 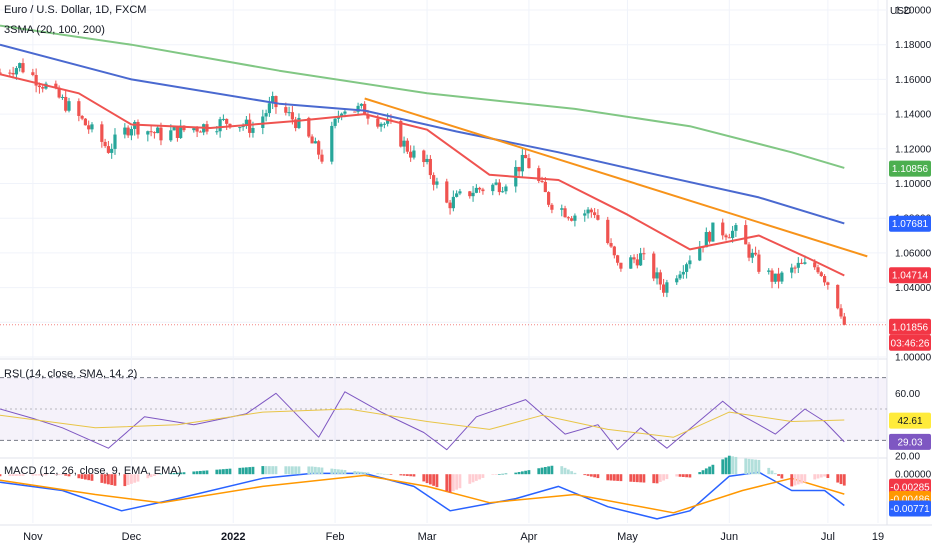 I want to click on price-tag-sma20: 1.04714, so click(x=910, y=276).